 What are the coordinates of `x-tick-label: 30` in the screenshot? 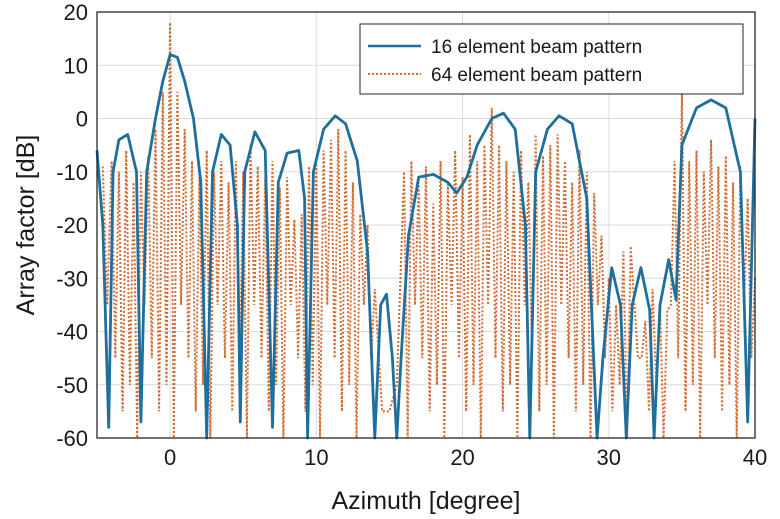 It's located at (609, 457).